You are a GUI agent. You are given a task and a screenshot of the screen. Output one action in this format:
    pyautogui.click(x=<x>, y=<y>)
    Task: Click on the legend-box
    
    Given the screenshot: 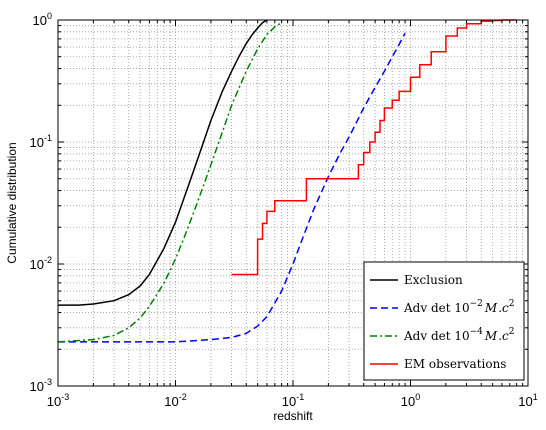 What is the action you would take?
    pyautogui.click(x=444, y=321)
    